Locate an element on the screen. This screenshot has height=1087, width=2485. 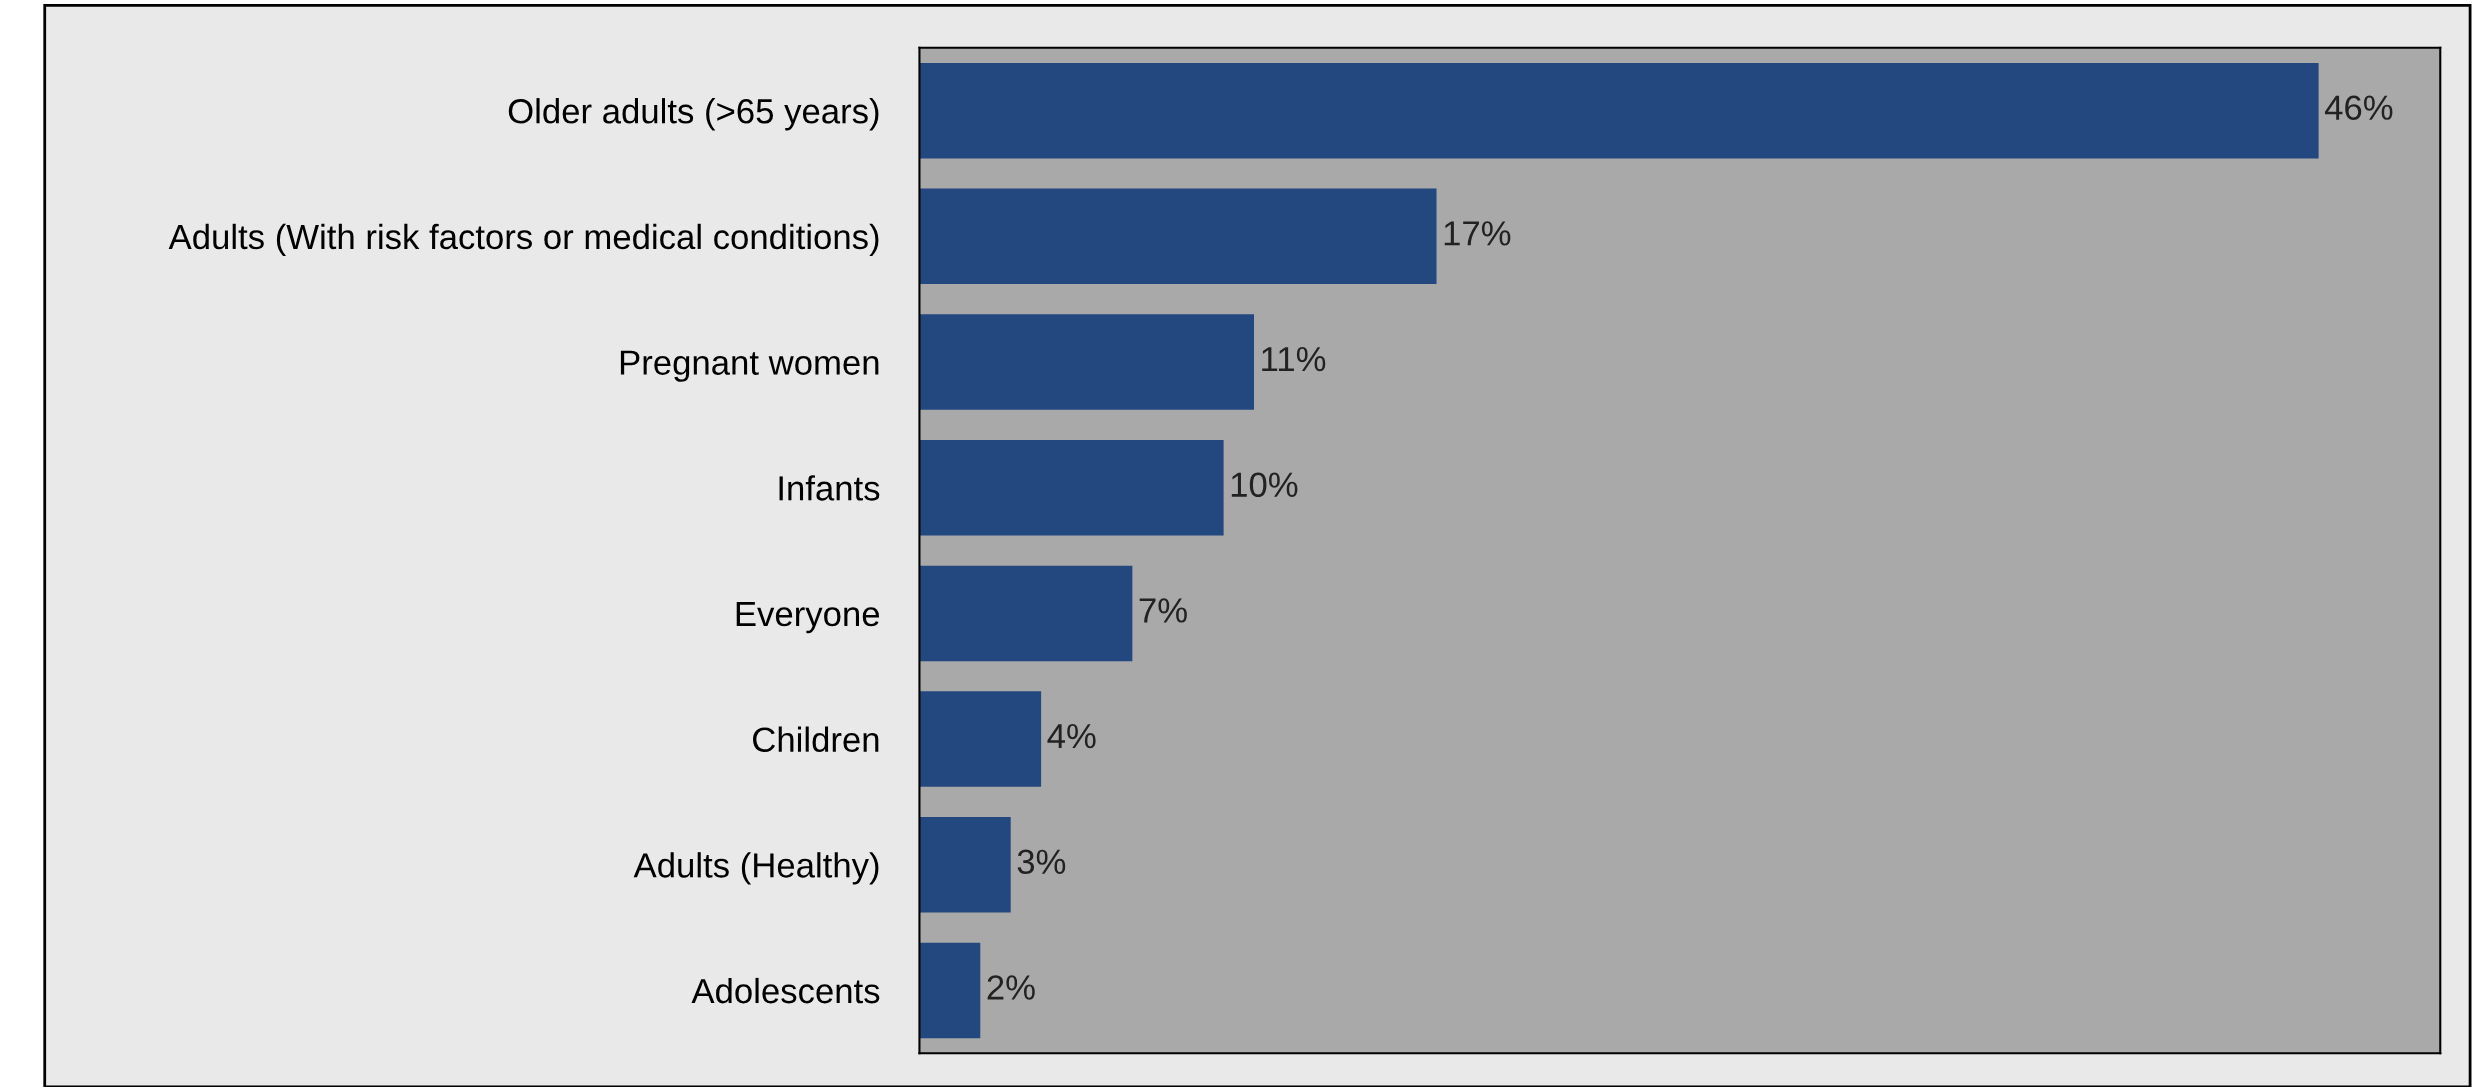
data-label: 4% is located at coordinates (1071, 736).